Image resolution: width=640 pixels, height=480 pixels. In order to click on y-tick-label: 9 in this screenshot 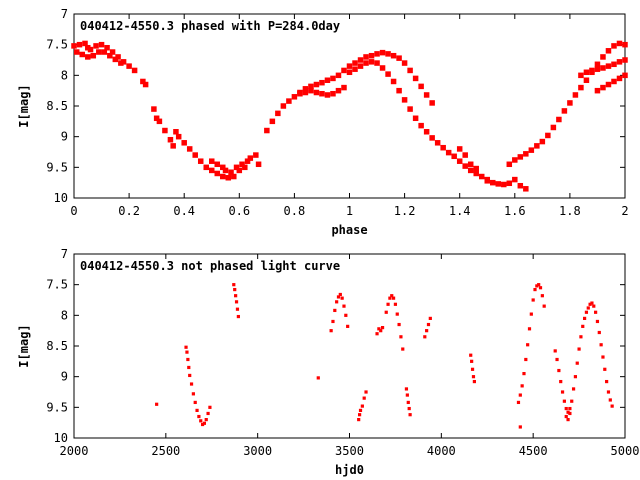, I will do `click(64, 377)`.